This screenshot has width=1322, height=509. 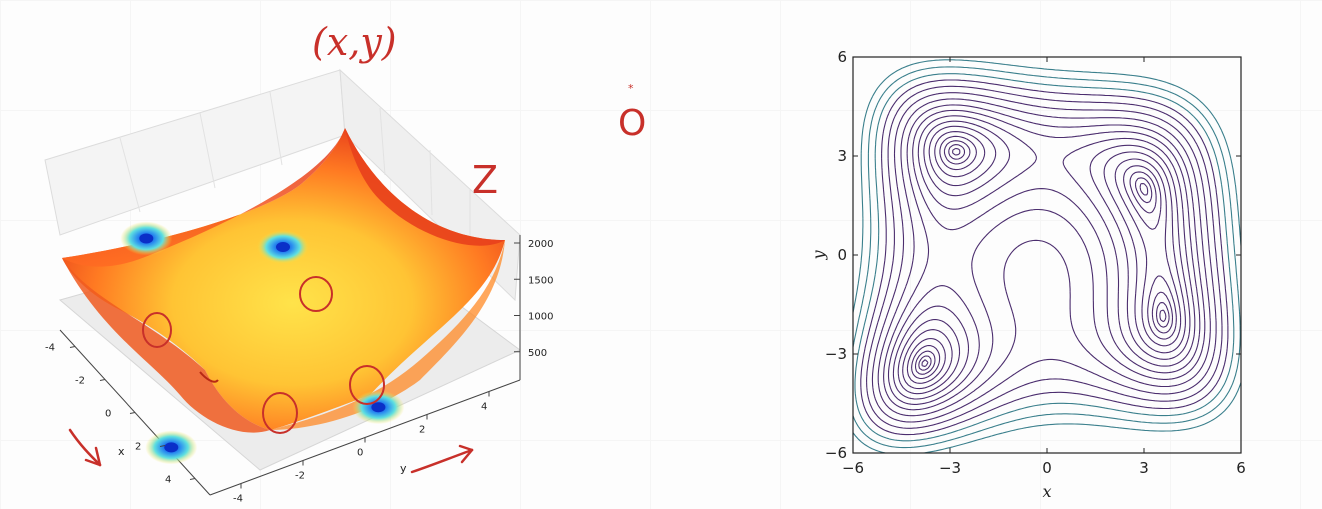 What do you see at coordinates (108, 414) in the screenshot?
I see `surface-x-tick: 0` at bounding box center [108, 414].